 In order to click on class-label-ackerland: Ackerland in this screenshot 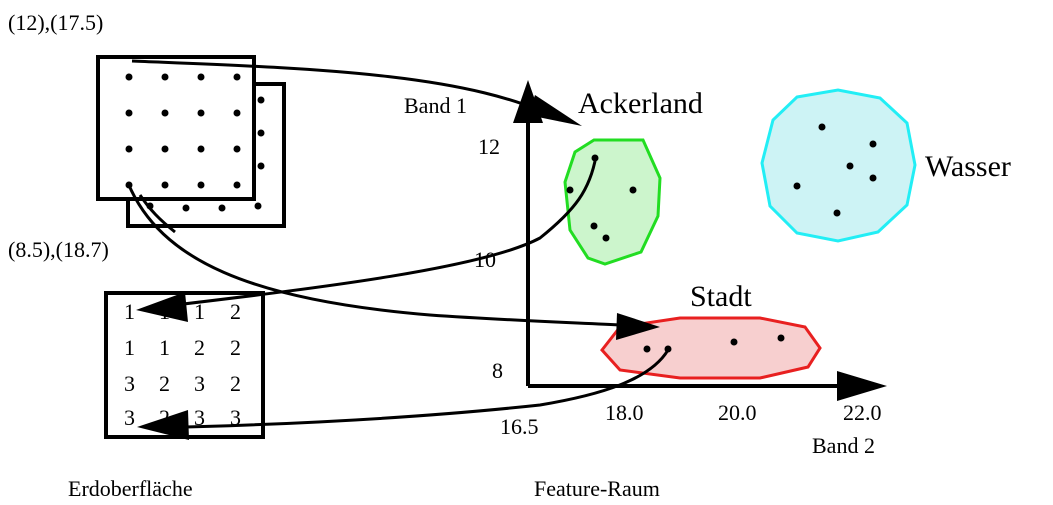, I will do `click(640, 103)`.